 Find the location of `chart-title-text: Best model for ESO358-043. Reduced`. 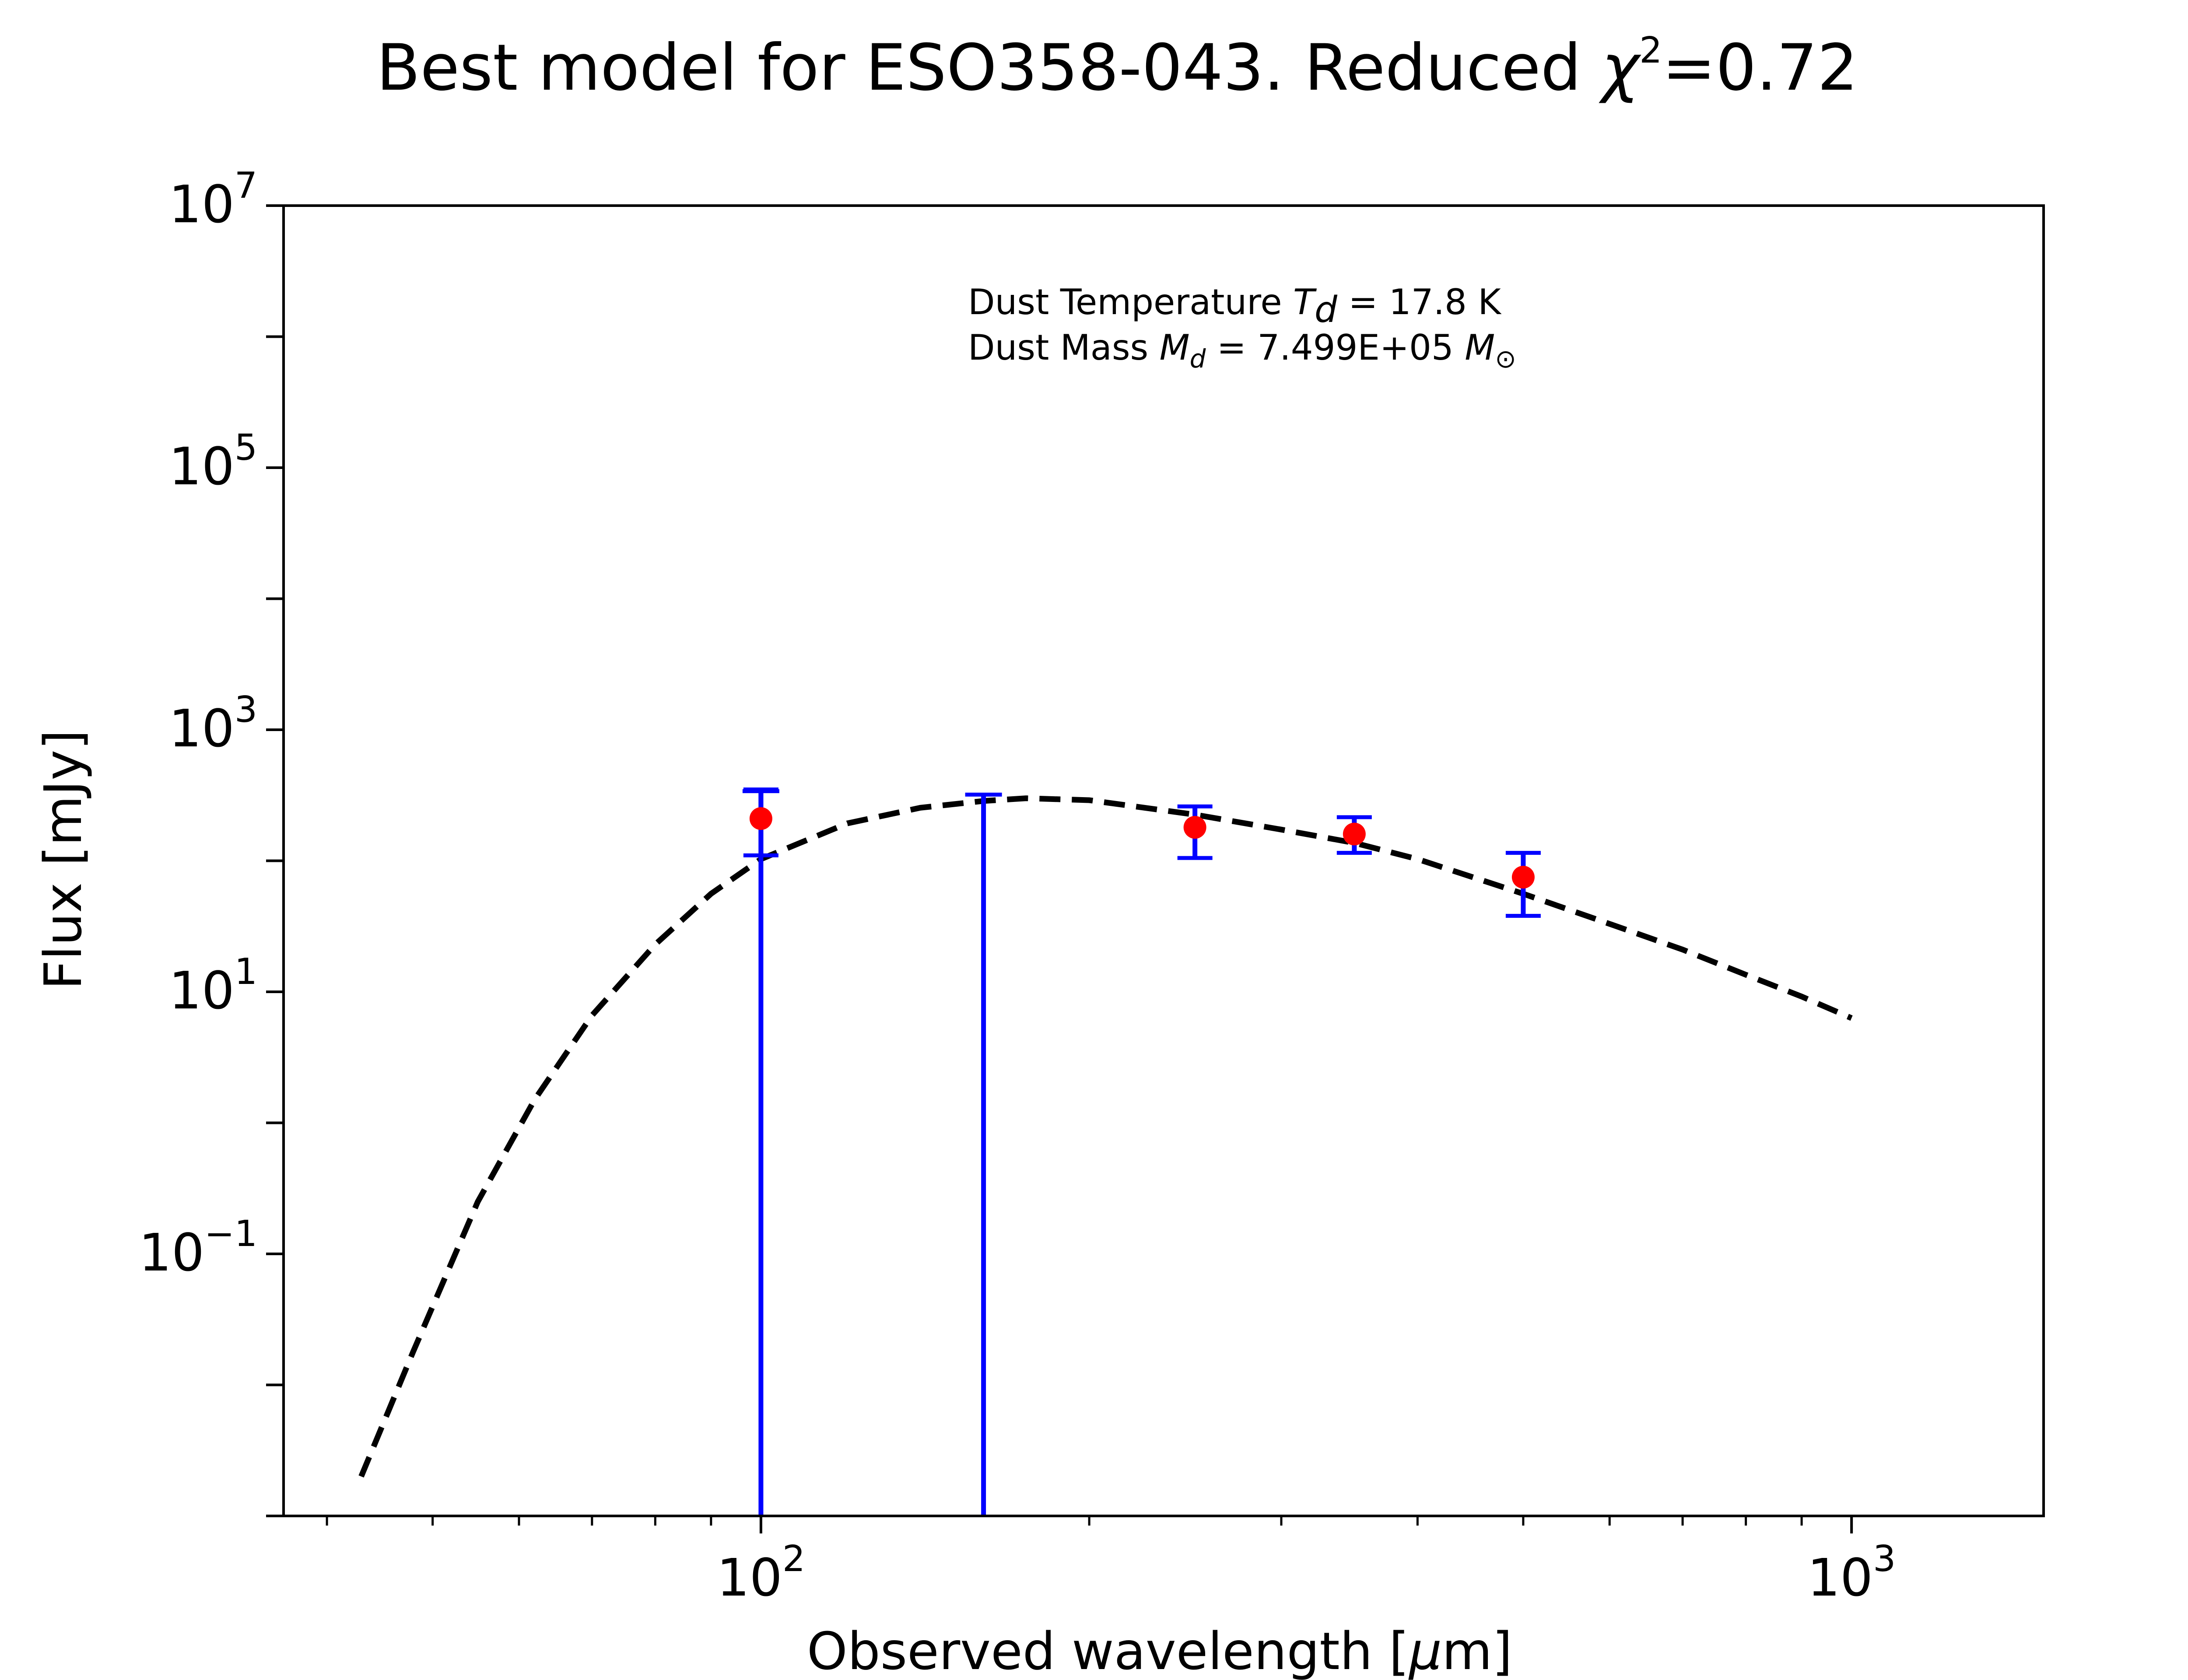

chart-title-text: Best model for ESO358-043. Reduced is located at coordinates (989, 68).